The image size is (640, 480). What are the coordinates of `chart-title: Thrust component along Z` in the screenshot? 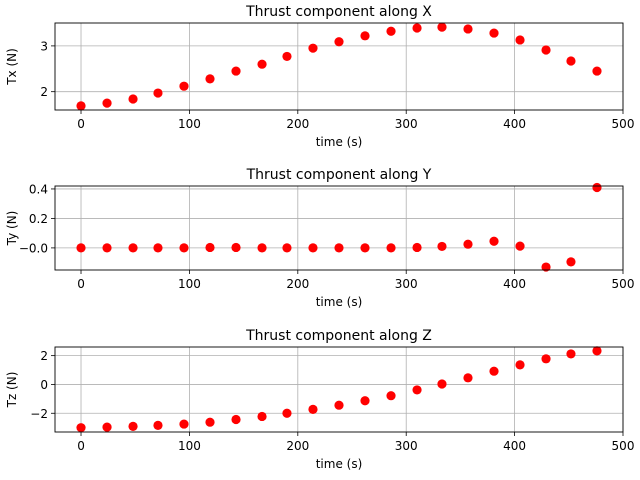 It's located at (338, 336).